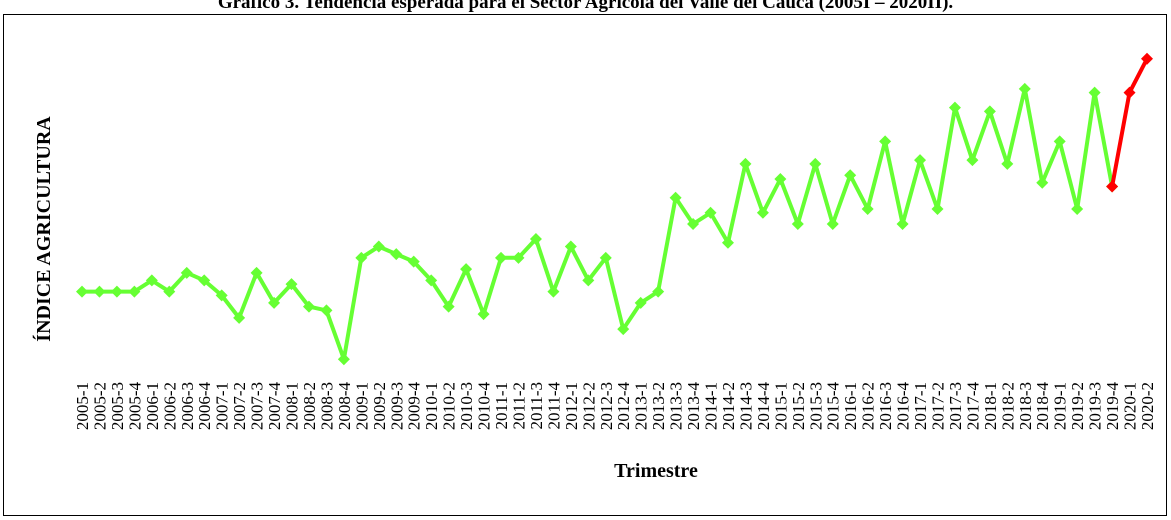 The width and height of the screenshot is (1171, 520). I want to click on x-tick-label: 2013-2, so click(658, 406).